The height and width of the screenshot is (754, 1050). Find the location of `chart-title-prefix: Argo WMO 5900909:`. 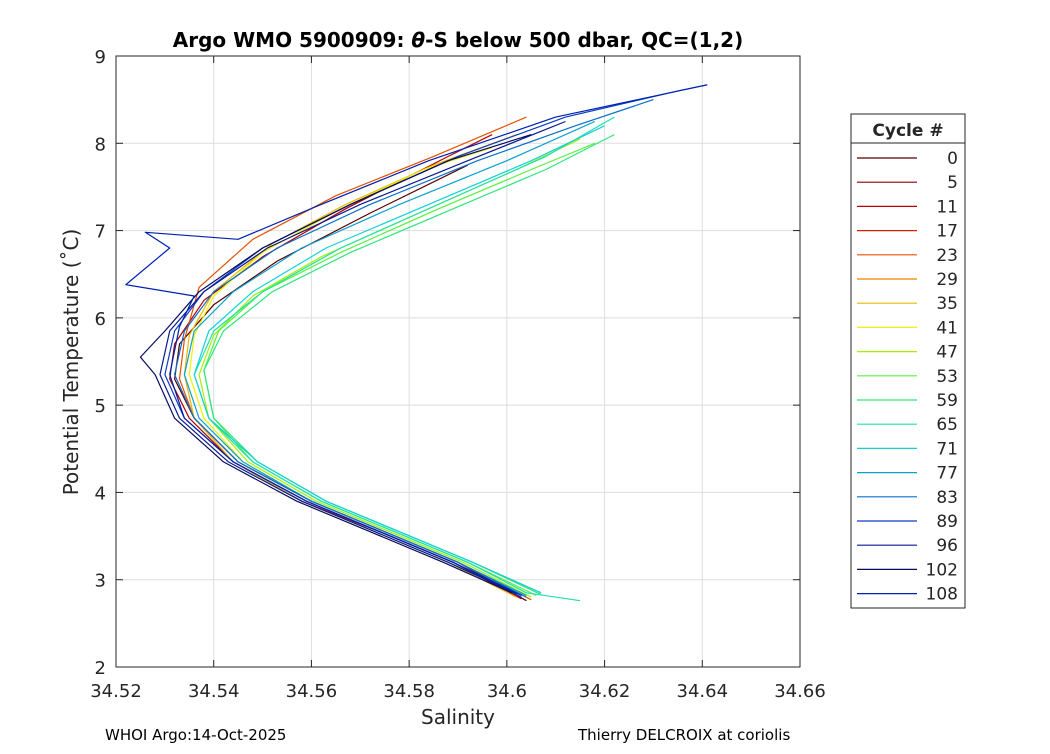

chart-title-prefix: Argo WMO 5900909: is located at coordinates (292, 40).